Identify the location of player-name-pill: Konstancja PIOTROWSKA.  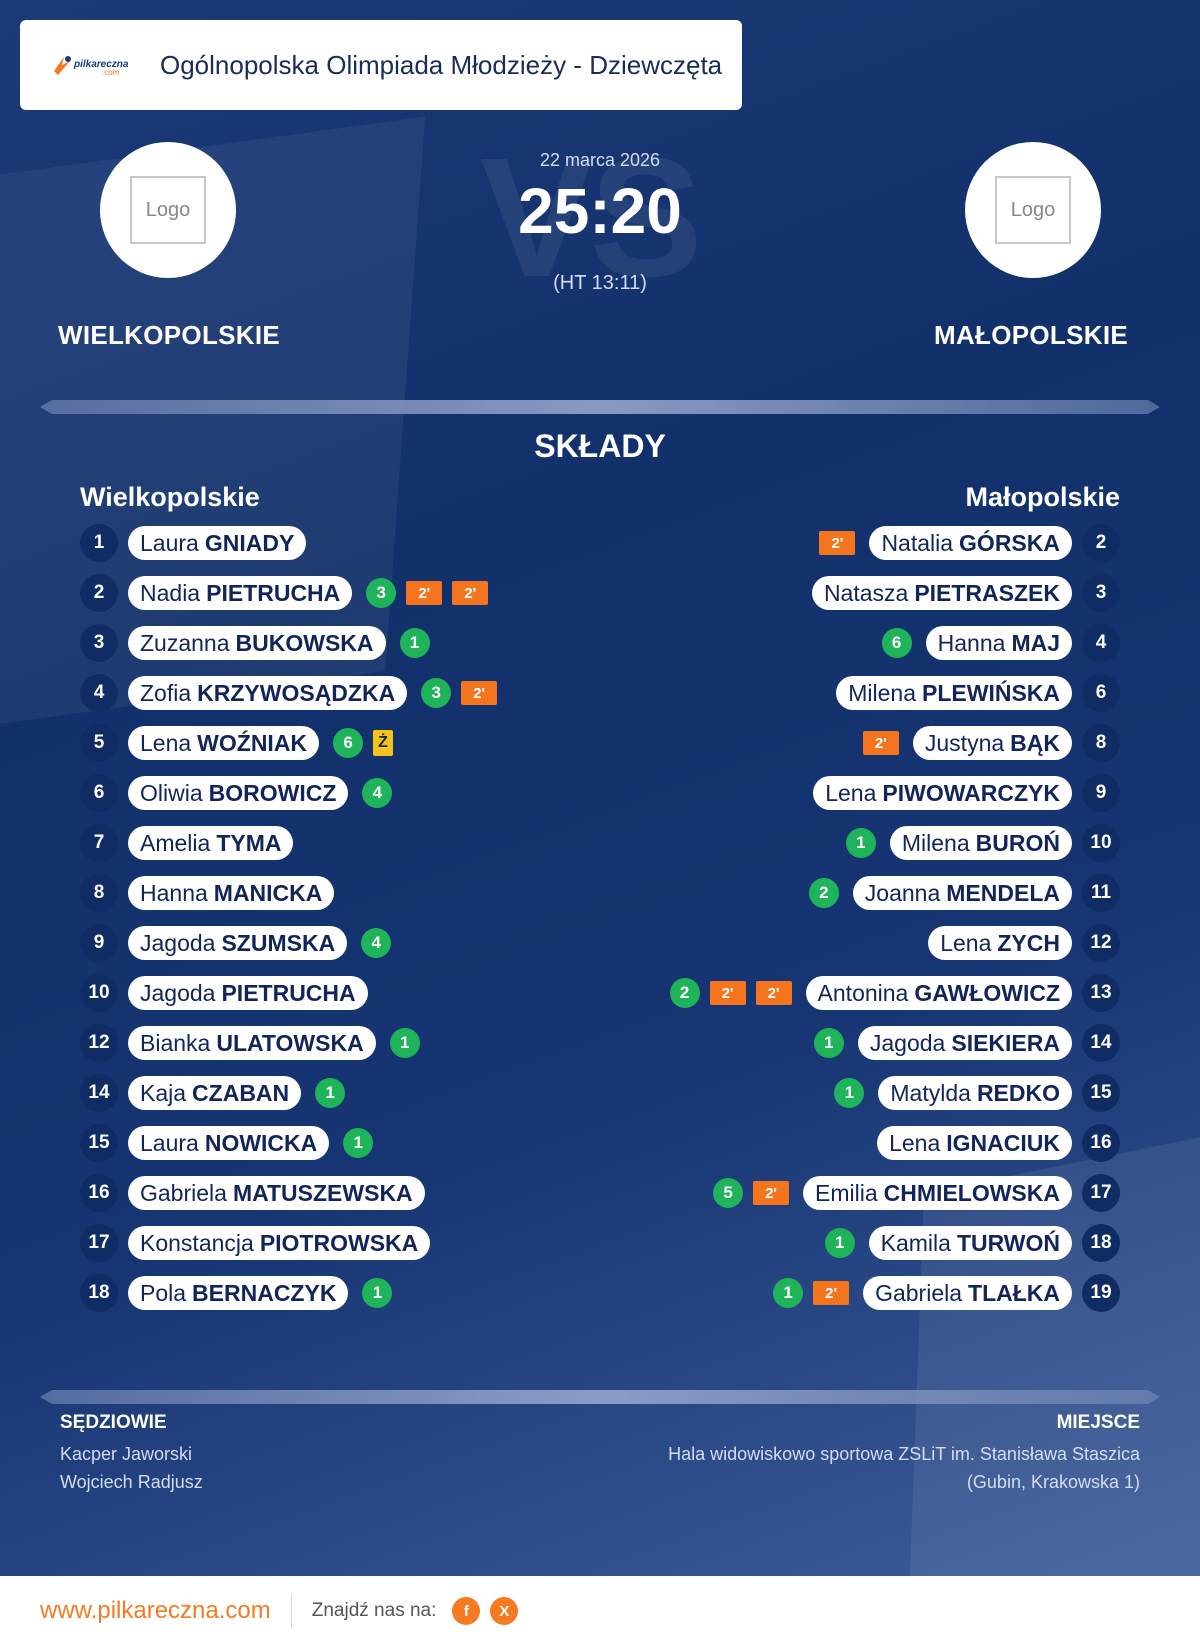
(279, 1243).